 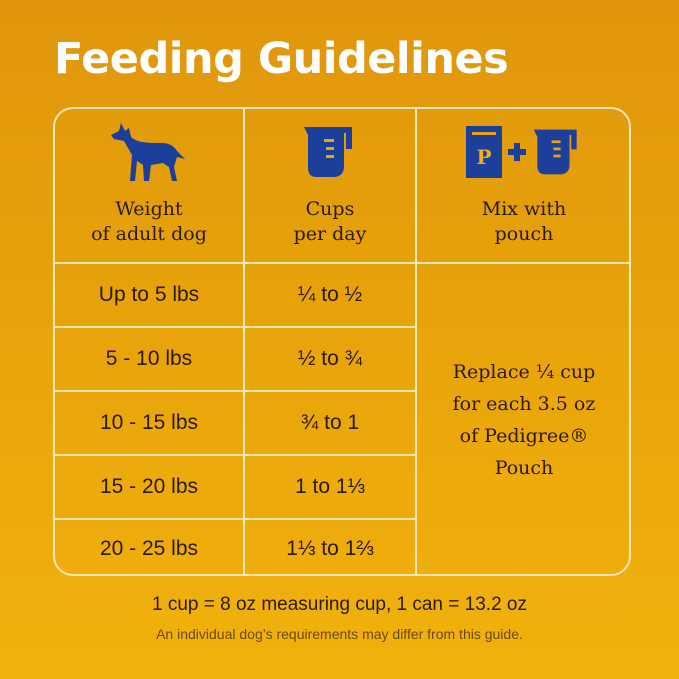 I want to click on pouch-note-line: Pouch, so click(x=524, y=468).